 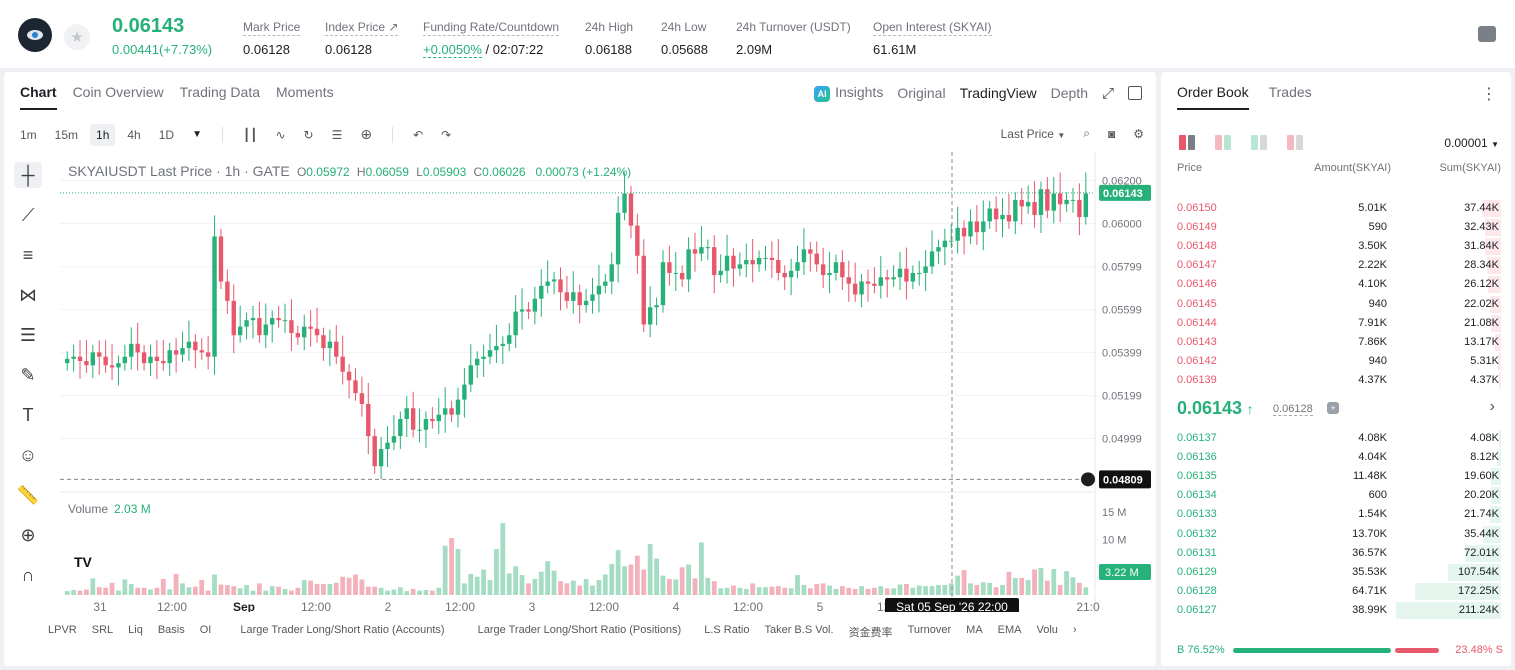 What do you see at coordinates (100, 606) in the screenshot?
I see `x-tick-label: 31` at bounding box center [100, 606].